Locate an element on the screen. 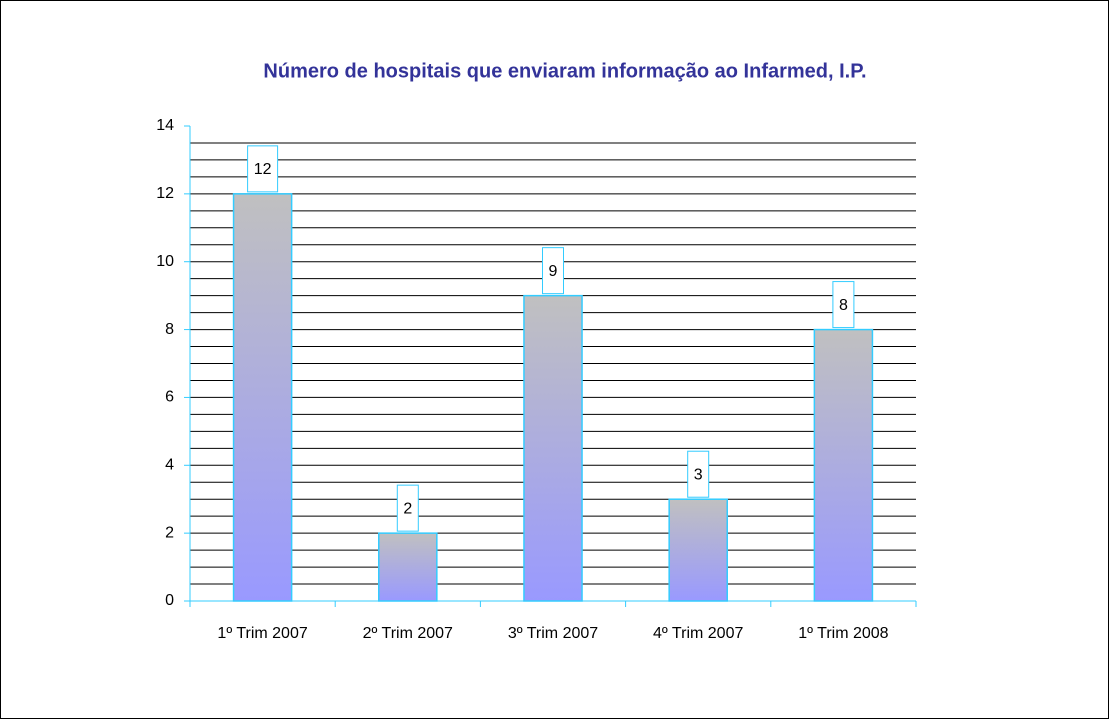 The width and height of the screenshot is (1109, 719). x-tick-label: 1º Trim 2008 is located at coordinates (843, 633).